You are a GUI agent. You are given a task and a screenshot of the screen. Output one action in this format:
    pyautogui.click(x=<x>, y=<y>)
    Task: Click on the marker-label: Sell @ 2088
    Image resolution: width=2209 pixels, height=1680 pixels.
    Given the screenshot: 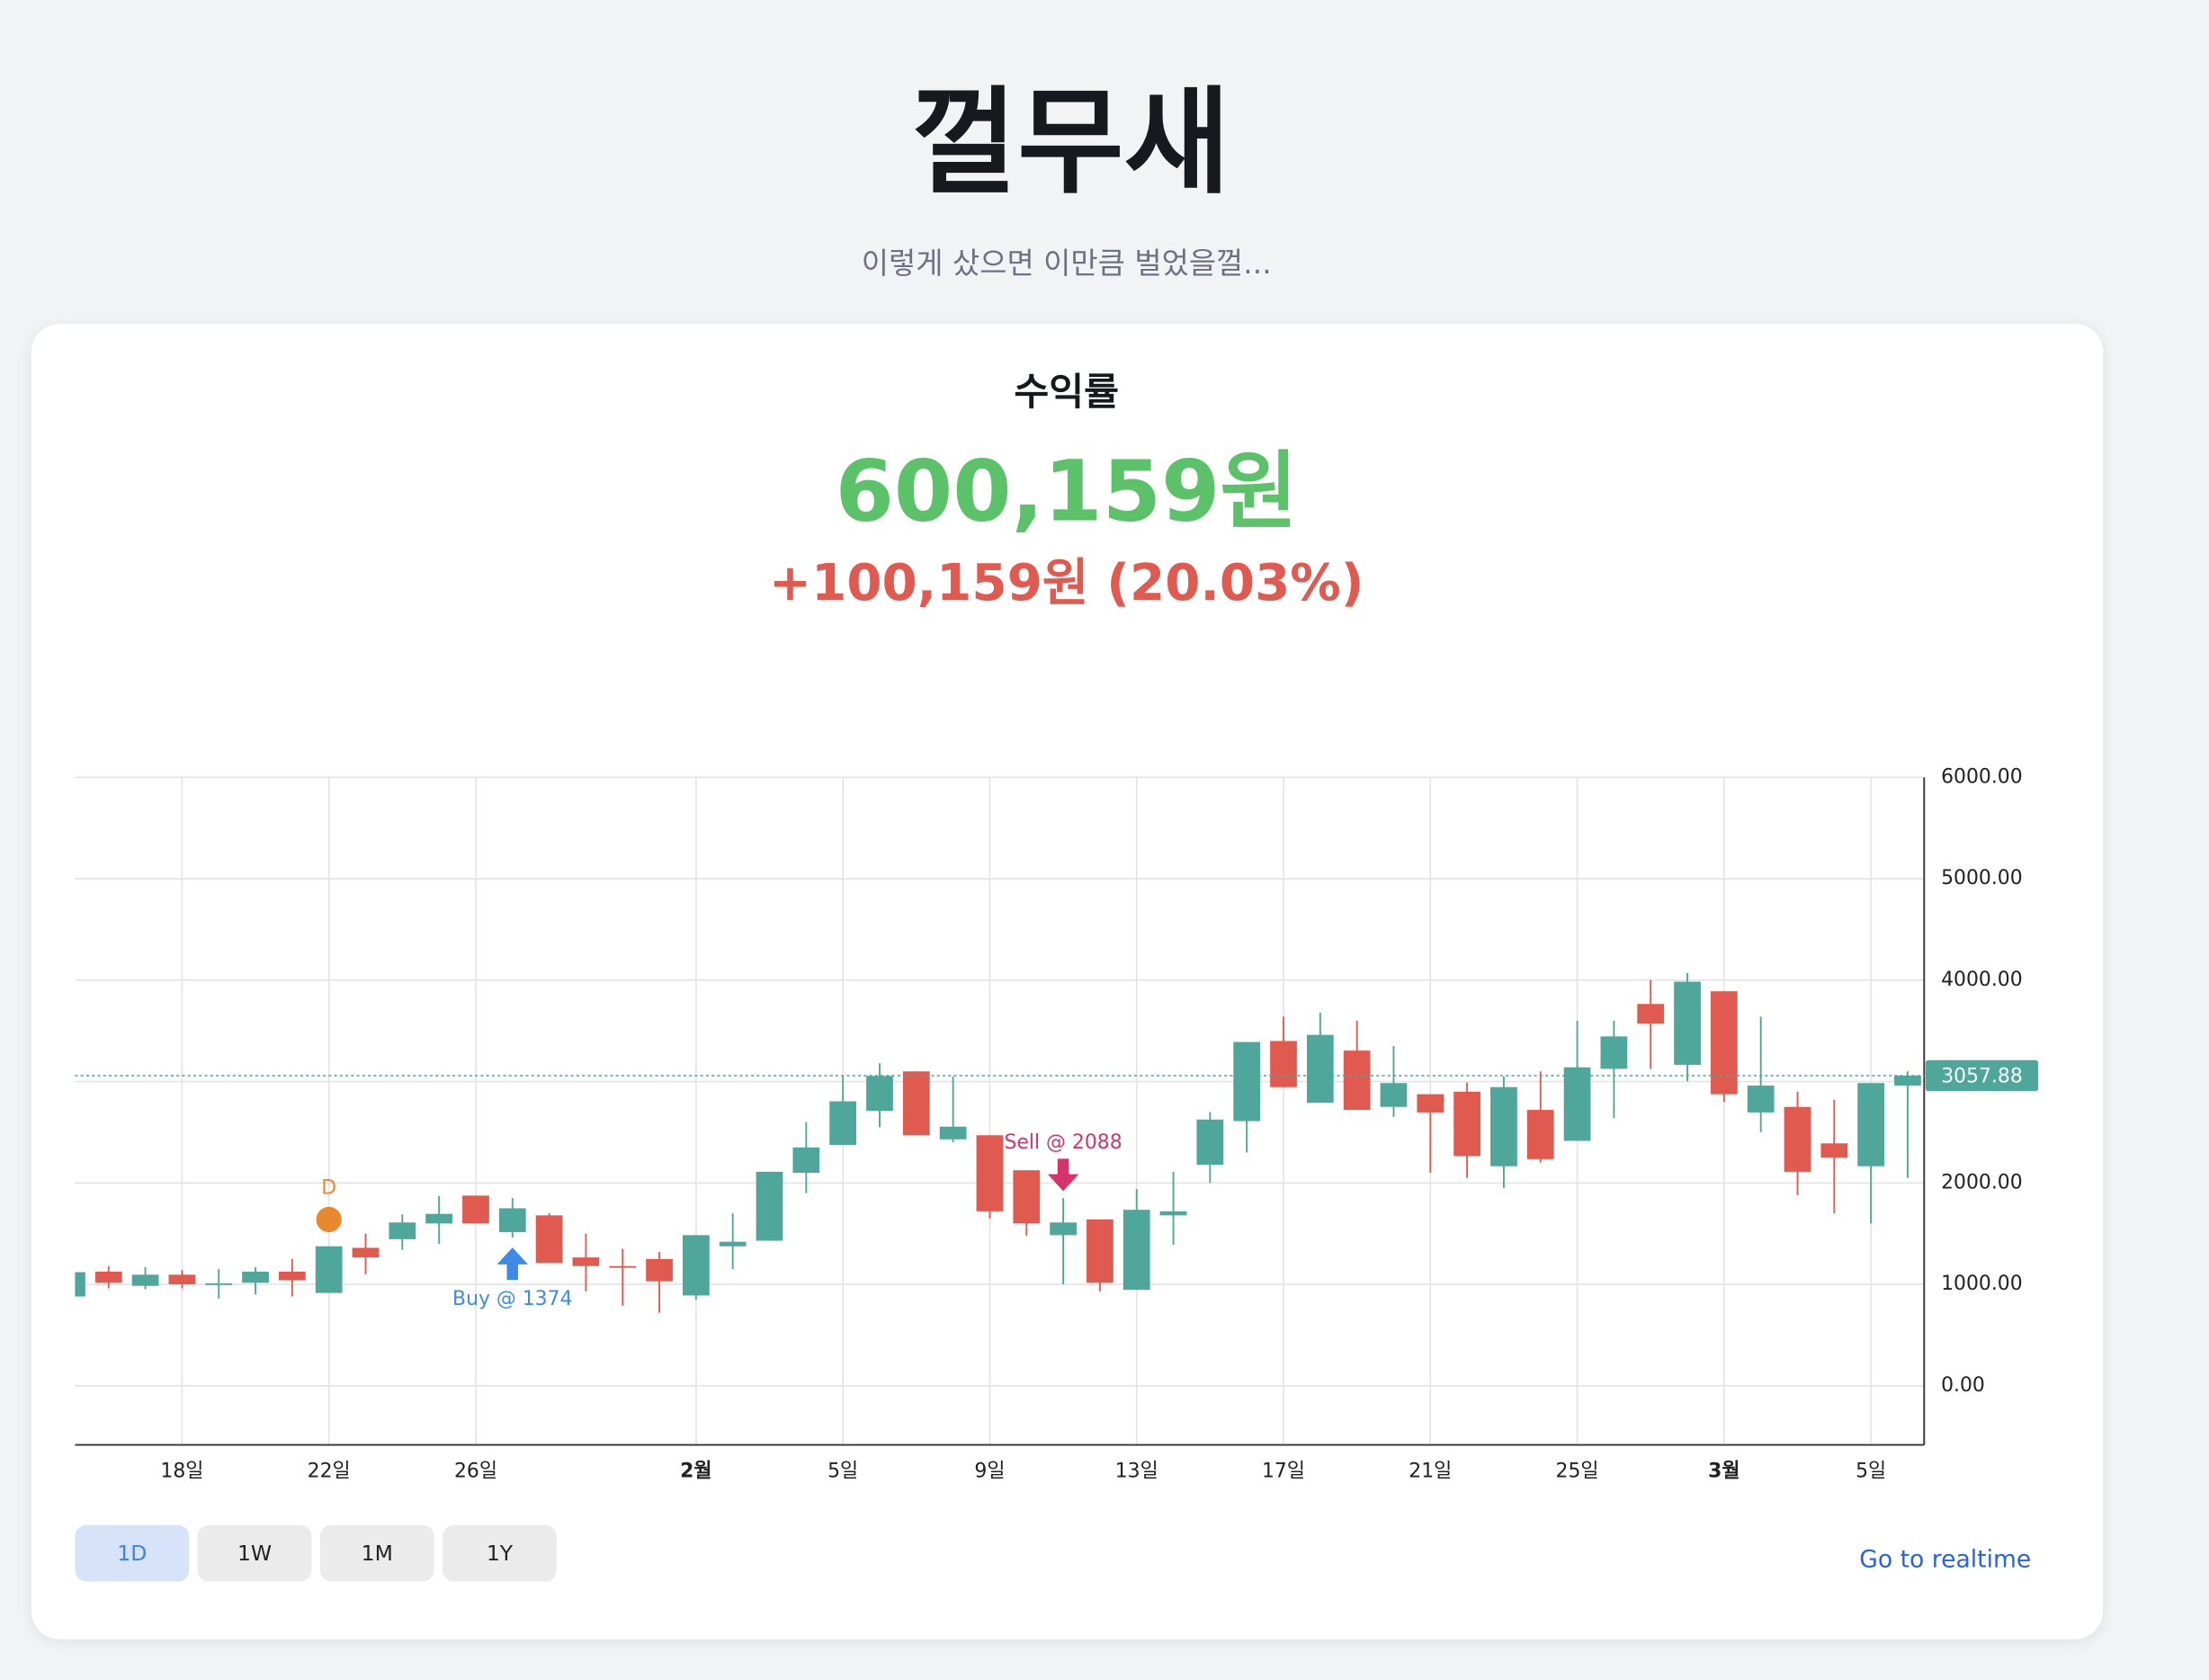 What is the action you would take?
    pyautogui.click(x=1063, y=1143)
    